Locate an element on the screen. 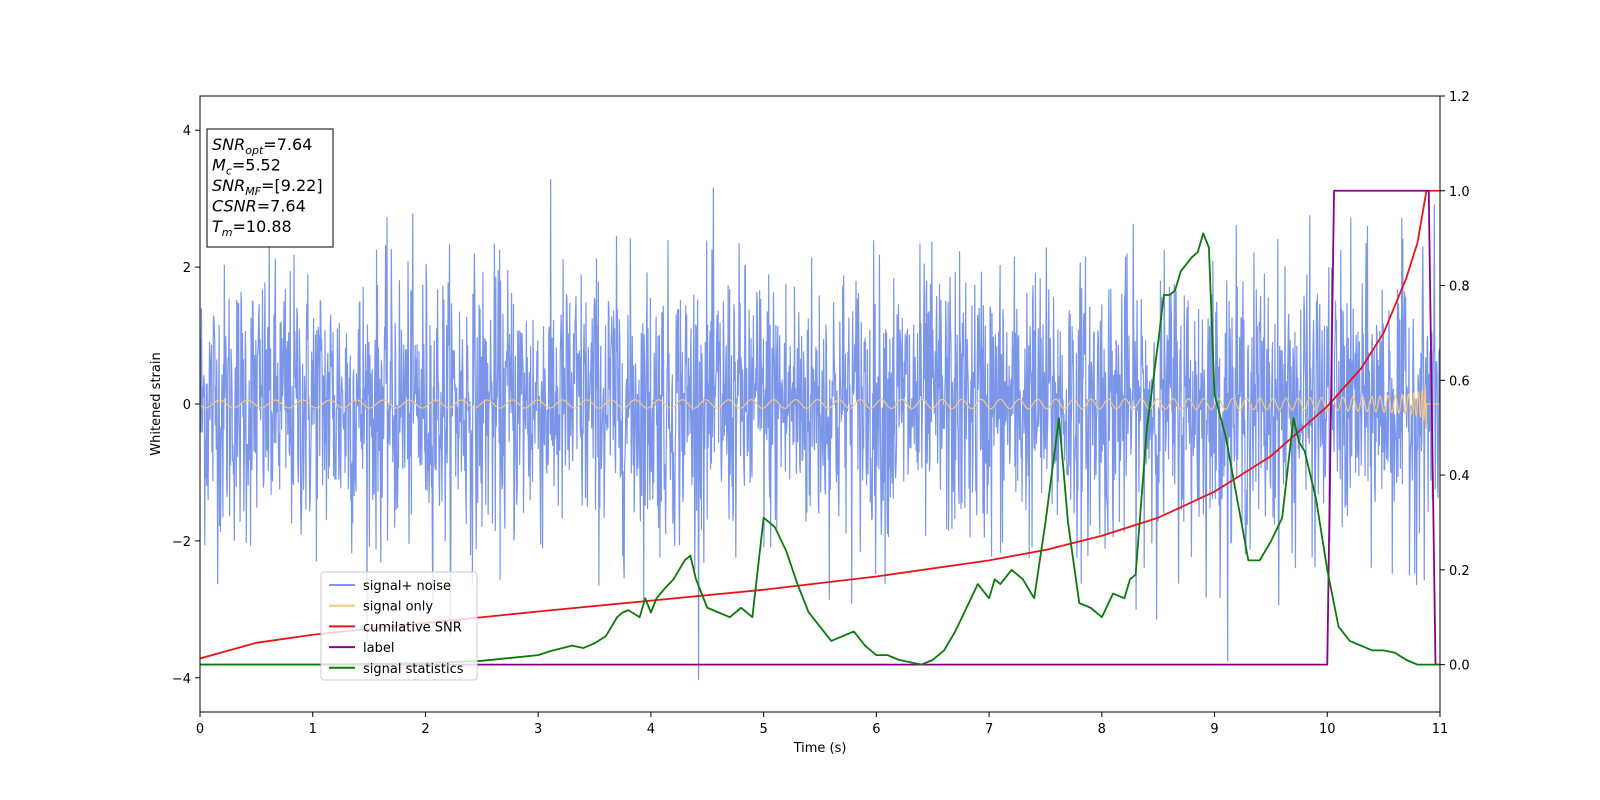  x-tick-label: 10 is located at coordinates (1327, 729).